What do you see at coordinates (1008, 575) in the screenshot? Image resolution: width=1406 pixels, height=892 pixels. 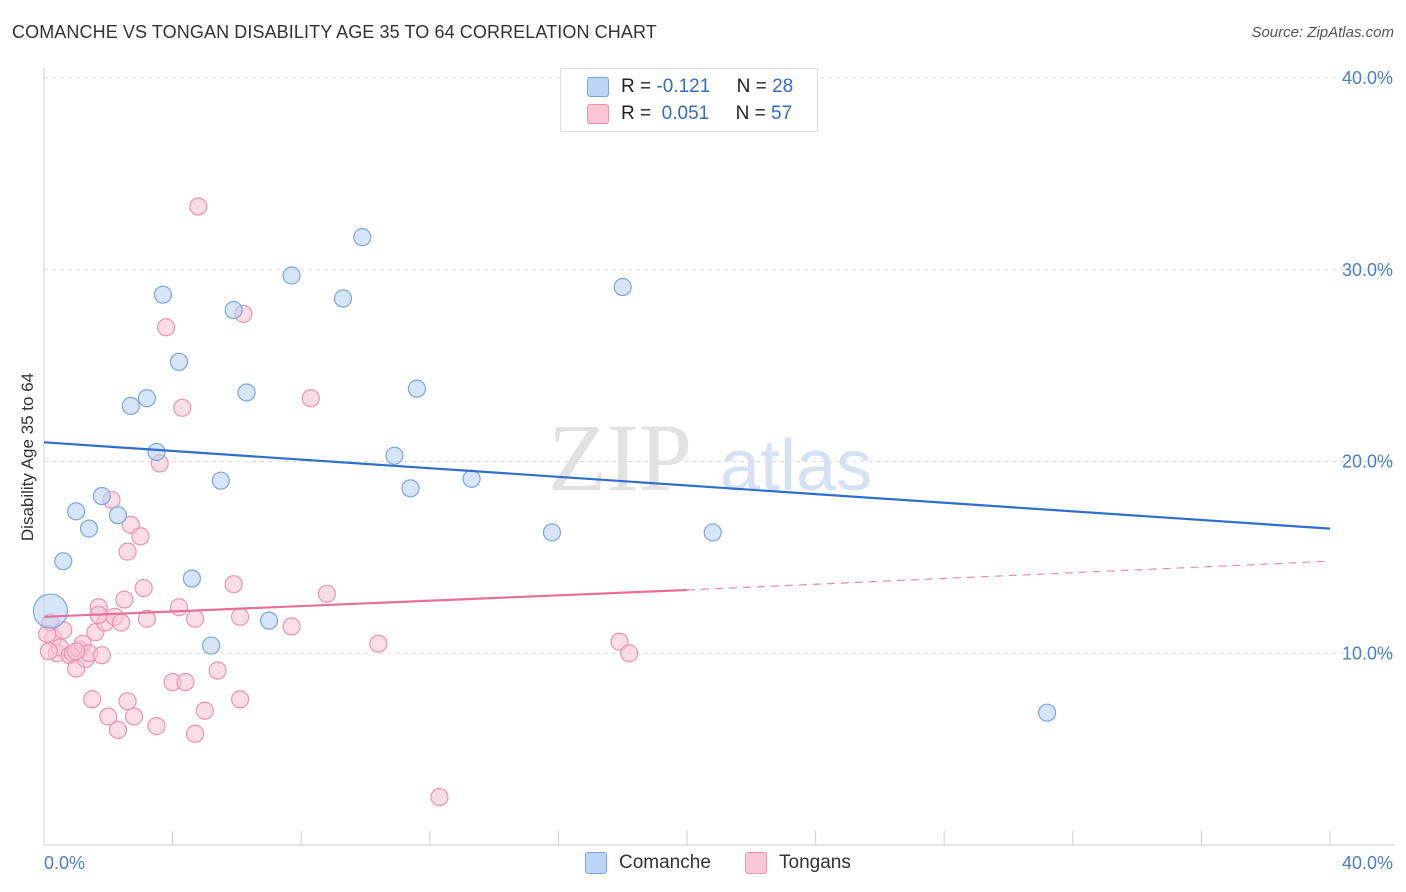 I see `trend-line-dashed-tongans` at bounding box center [1008, 575].